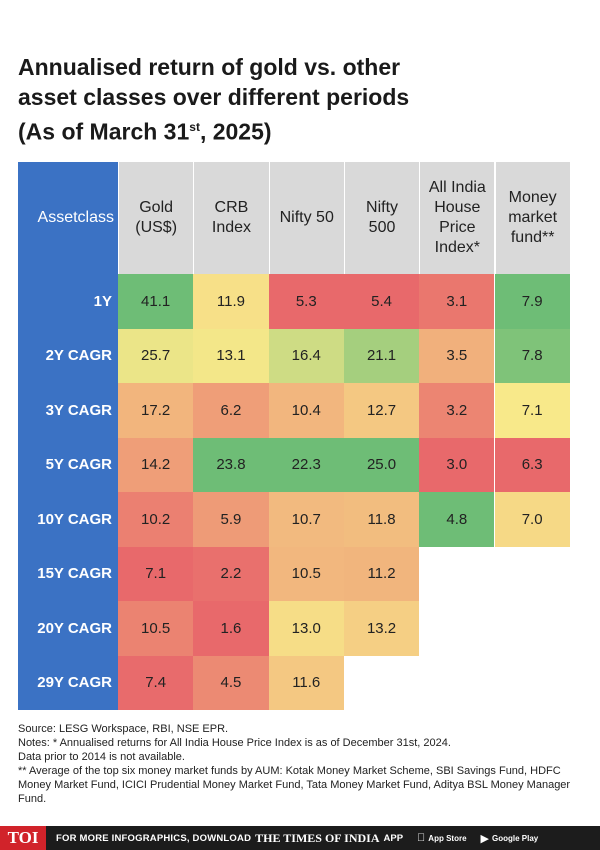  Describe the element at coordinates (441, 838) in the screenshot. I see `app-store-badge: App Store` at that location.